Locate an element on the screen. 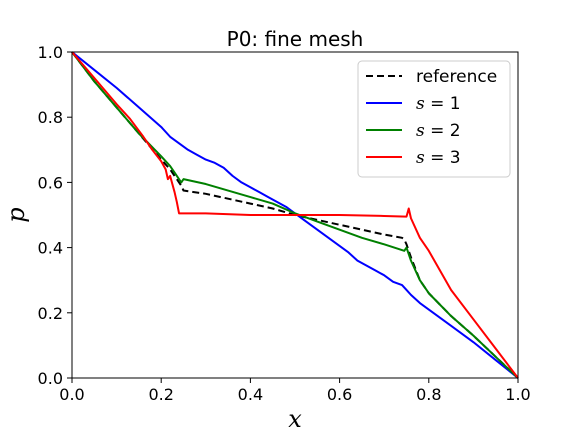 Image resolution: width=576 pixels, height=432 pixels. chart-title: P0: fine mesh is located at coordinates (295, 39).